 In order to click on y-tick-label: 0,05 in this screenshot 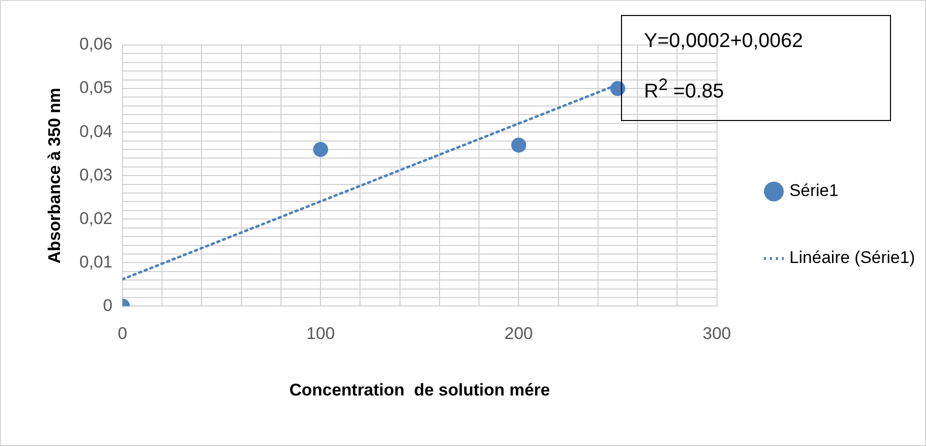, I will do `click(95, 88)`.